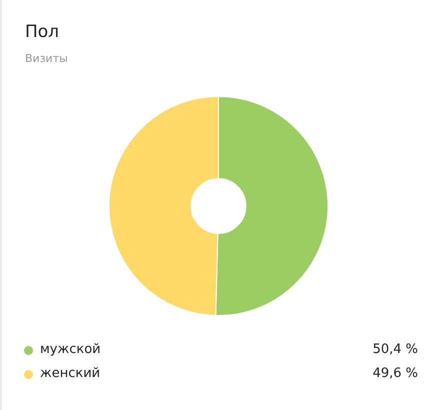  Describe the element at coordinates (70, 373) in the screenshot. I see `legend-label: женский` at that location.